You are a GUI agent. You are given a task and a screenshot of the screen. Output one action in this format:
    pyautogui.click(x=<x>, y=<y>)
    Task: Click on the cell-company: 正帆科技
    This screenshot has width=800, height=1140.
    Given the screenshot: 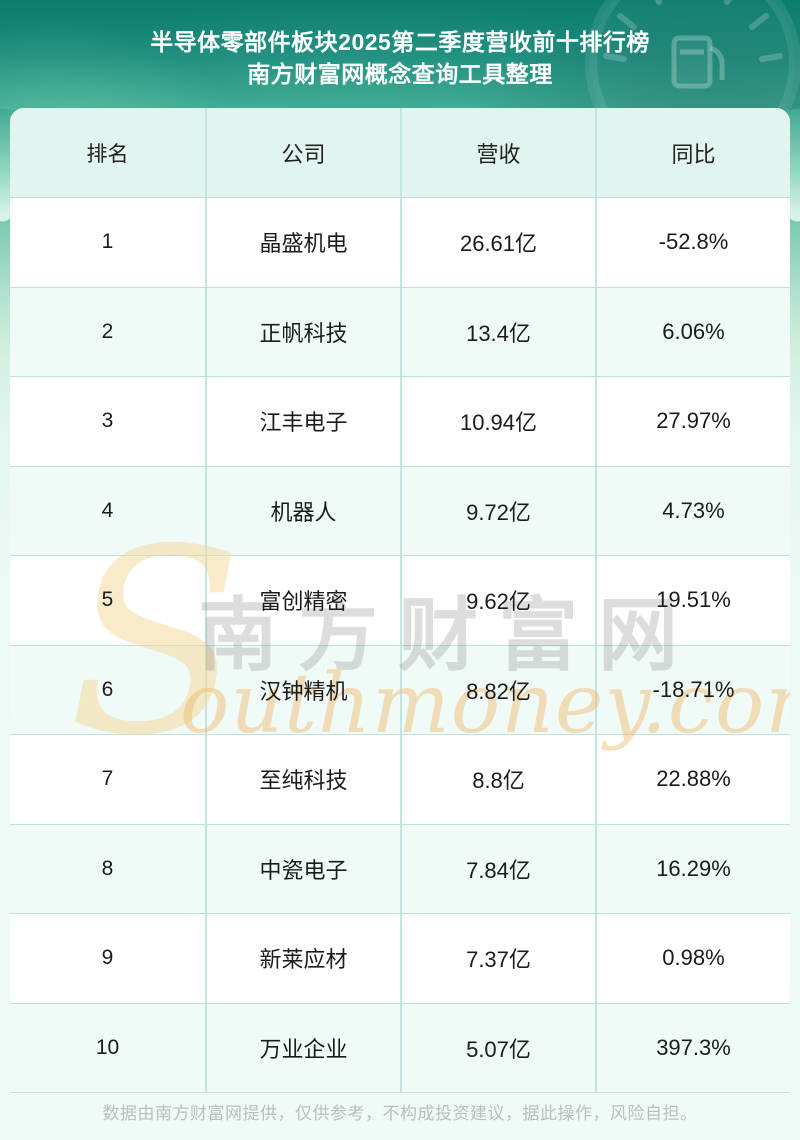 What is the action you would take?
    pyautogui.click(x=302, y=331)
    